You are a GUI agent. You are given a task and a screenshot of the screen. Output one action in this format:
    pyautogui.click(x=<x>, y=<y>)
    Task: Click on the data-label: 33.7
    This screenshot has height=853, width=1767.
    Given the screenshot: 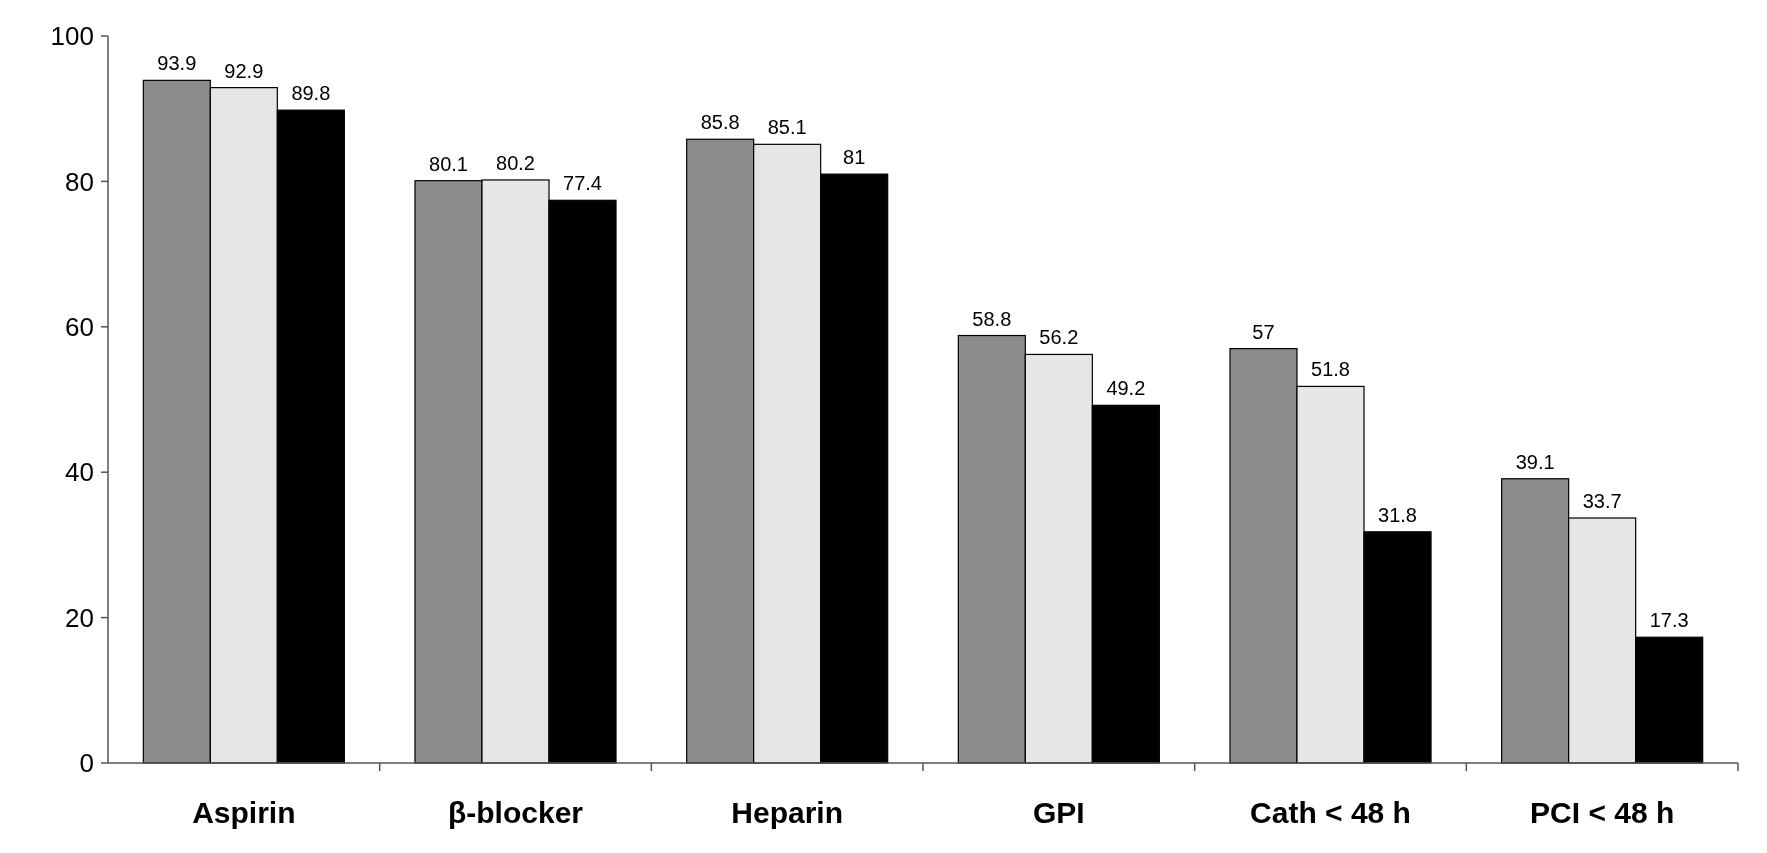 What is the action you would take?
    pyautogui.click(x=1602, y=501)
    